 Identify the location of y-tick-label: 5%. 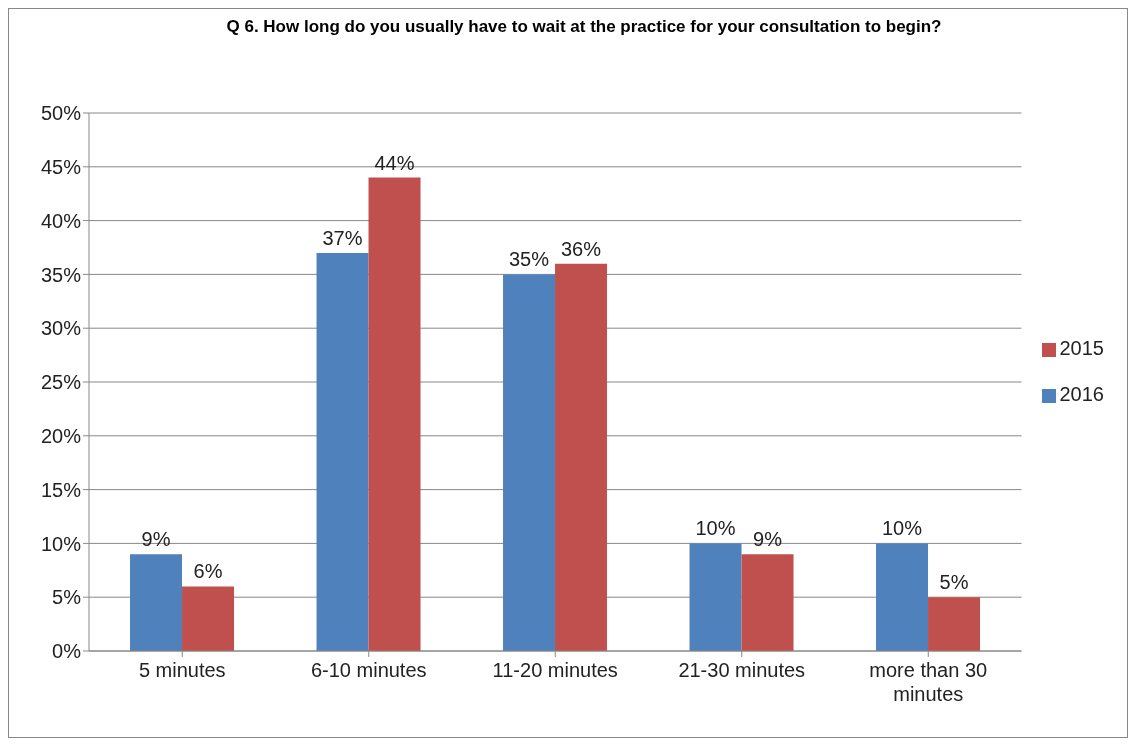
(67, 597).